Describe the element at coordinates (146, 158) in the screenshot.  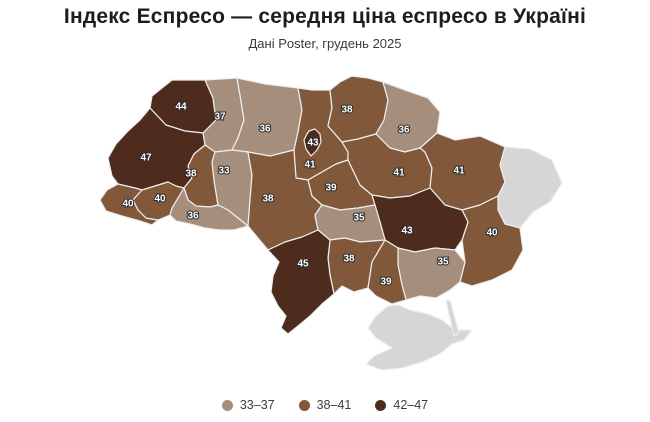
I see `region-value-label-lviv: 47` at that location.